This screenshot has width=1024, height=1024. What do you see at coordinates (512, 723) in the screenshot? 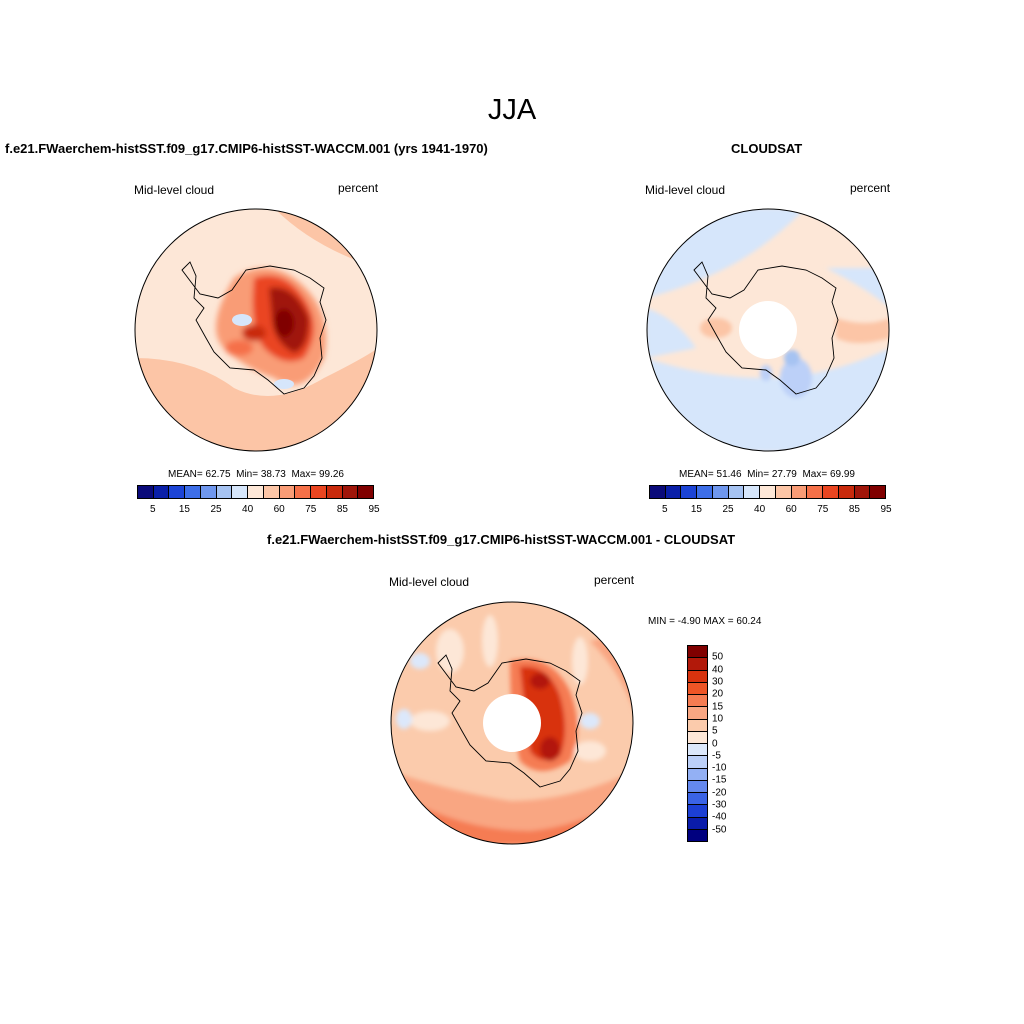
I see `diff-polar-map` at bounding box center [512, 723].